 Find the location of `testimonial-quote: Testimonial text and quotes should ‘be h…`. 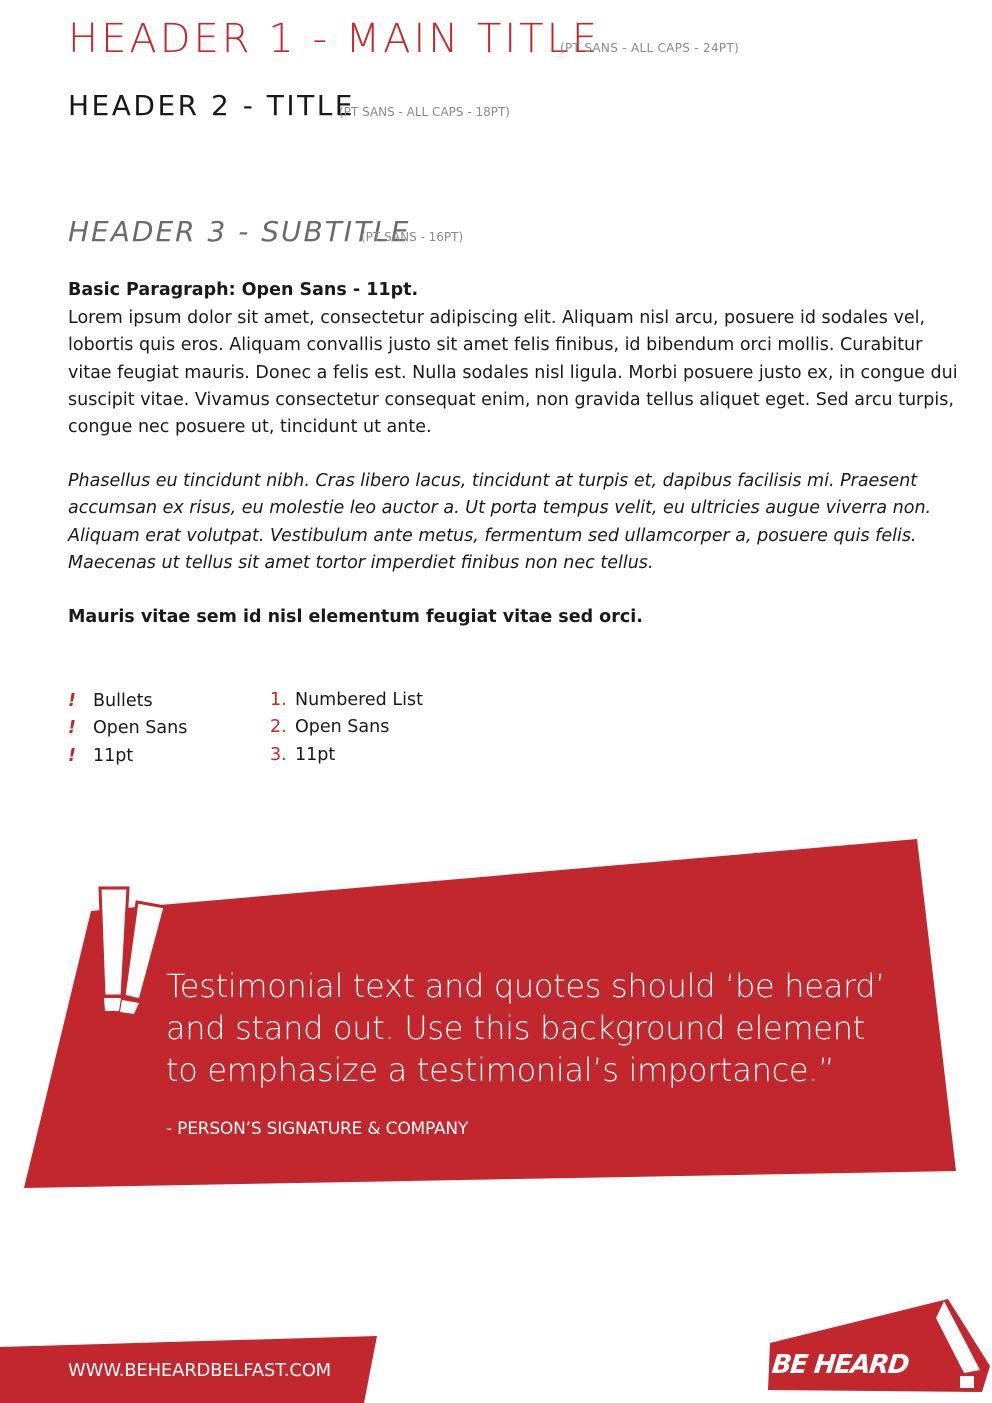

testimonial-quote: Testimonial text and quotes should ‘be h… is located at coordinates (526, 1028).